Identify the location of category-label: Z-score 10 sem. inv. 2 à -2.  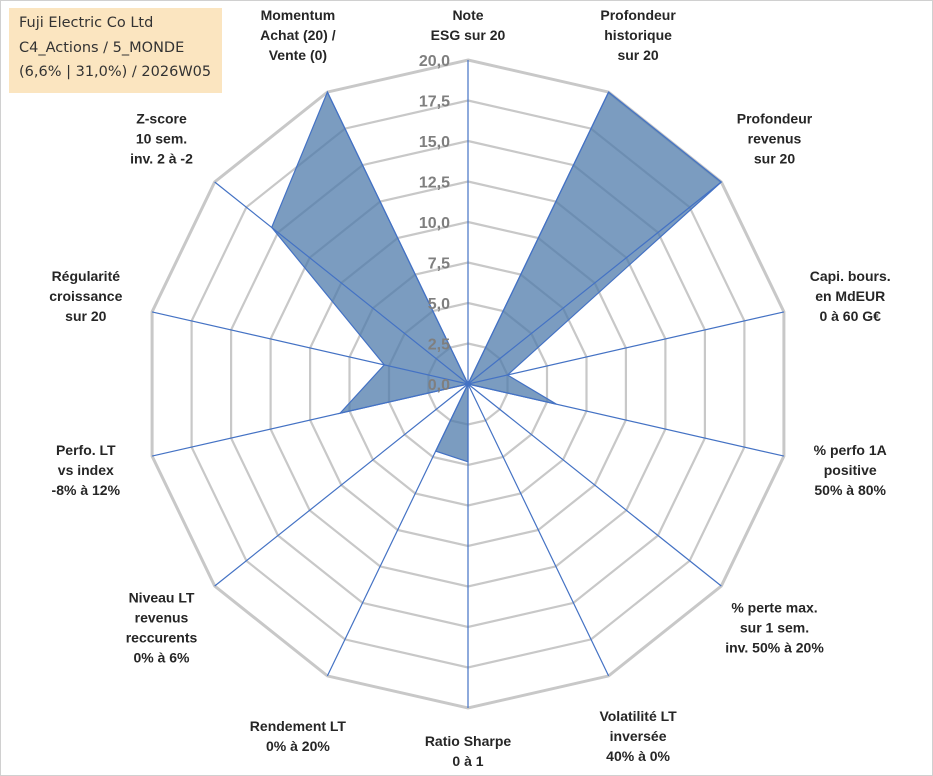
(161, 139).